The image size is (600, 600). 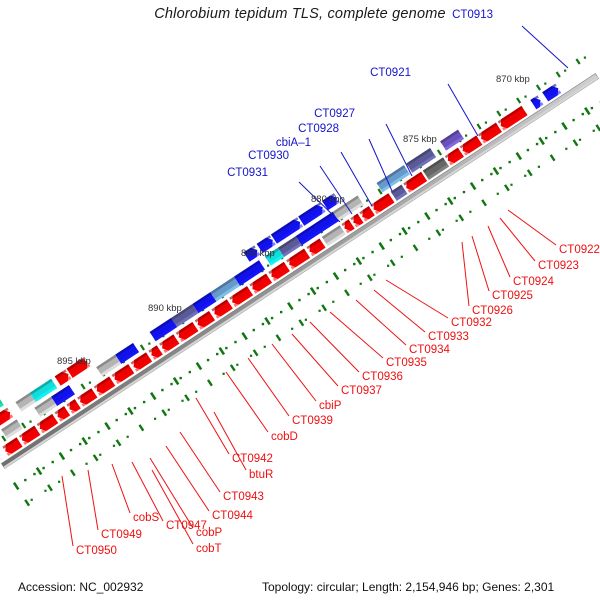 I want to click on gene-label: CT0942, so click(x=252, y=459).